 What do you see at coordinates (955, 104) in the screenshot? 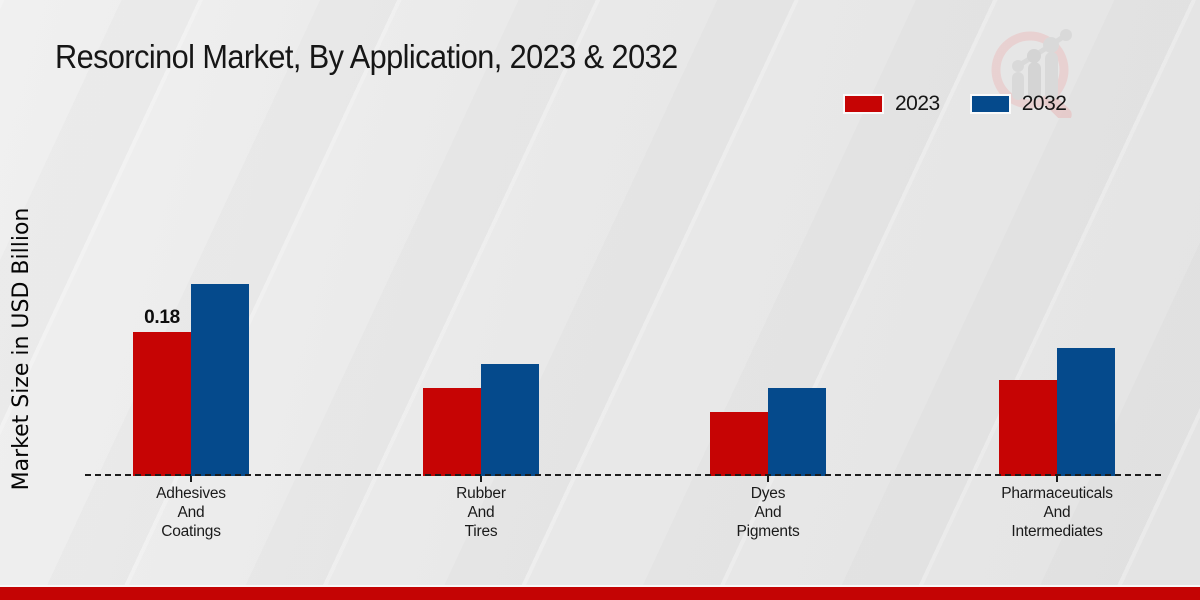
I see `legend: 2023 2032` at bounding box center [955, 104].